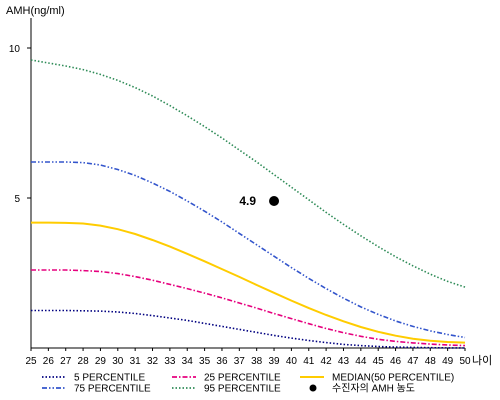 The height and width of the screenshot is (400, 500). Describe the element at coordinates (242, 378) in the screenshot. I see `legend-label: 25 PERCENTILE` at that location.